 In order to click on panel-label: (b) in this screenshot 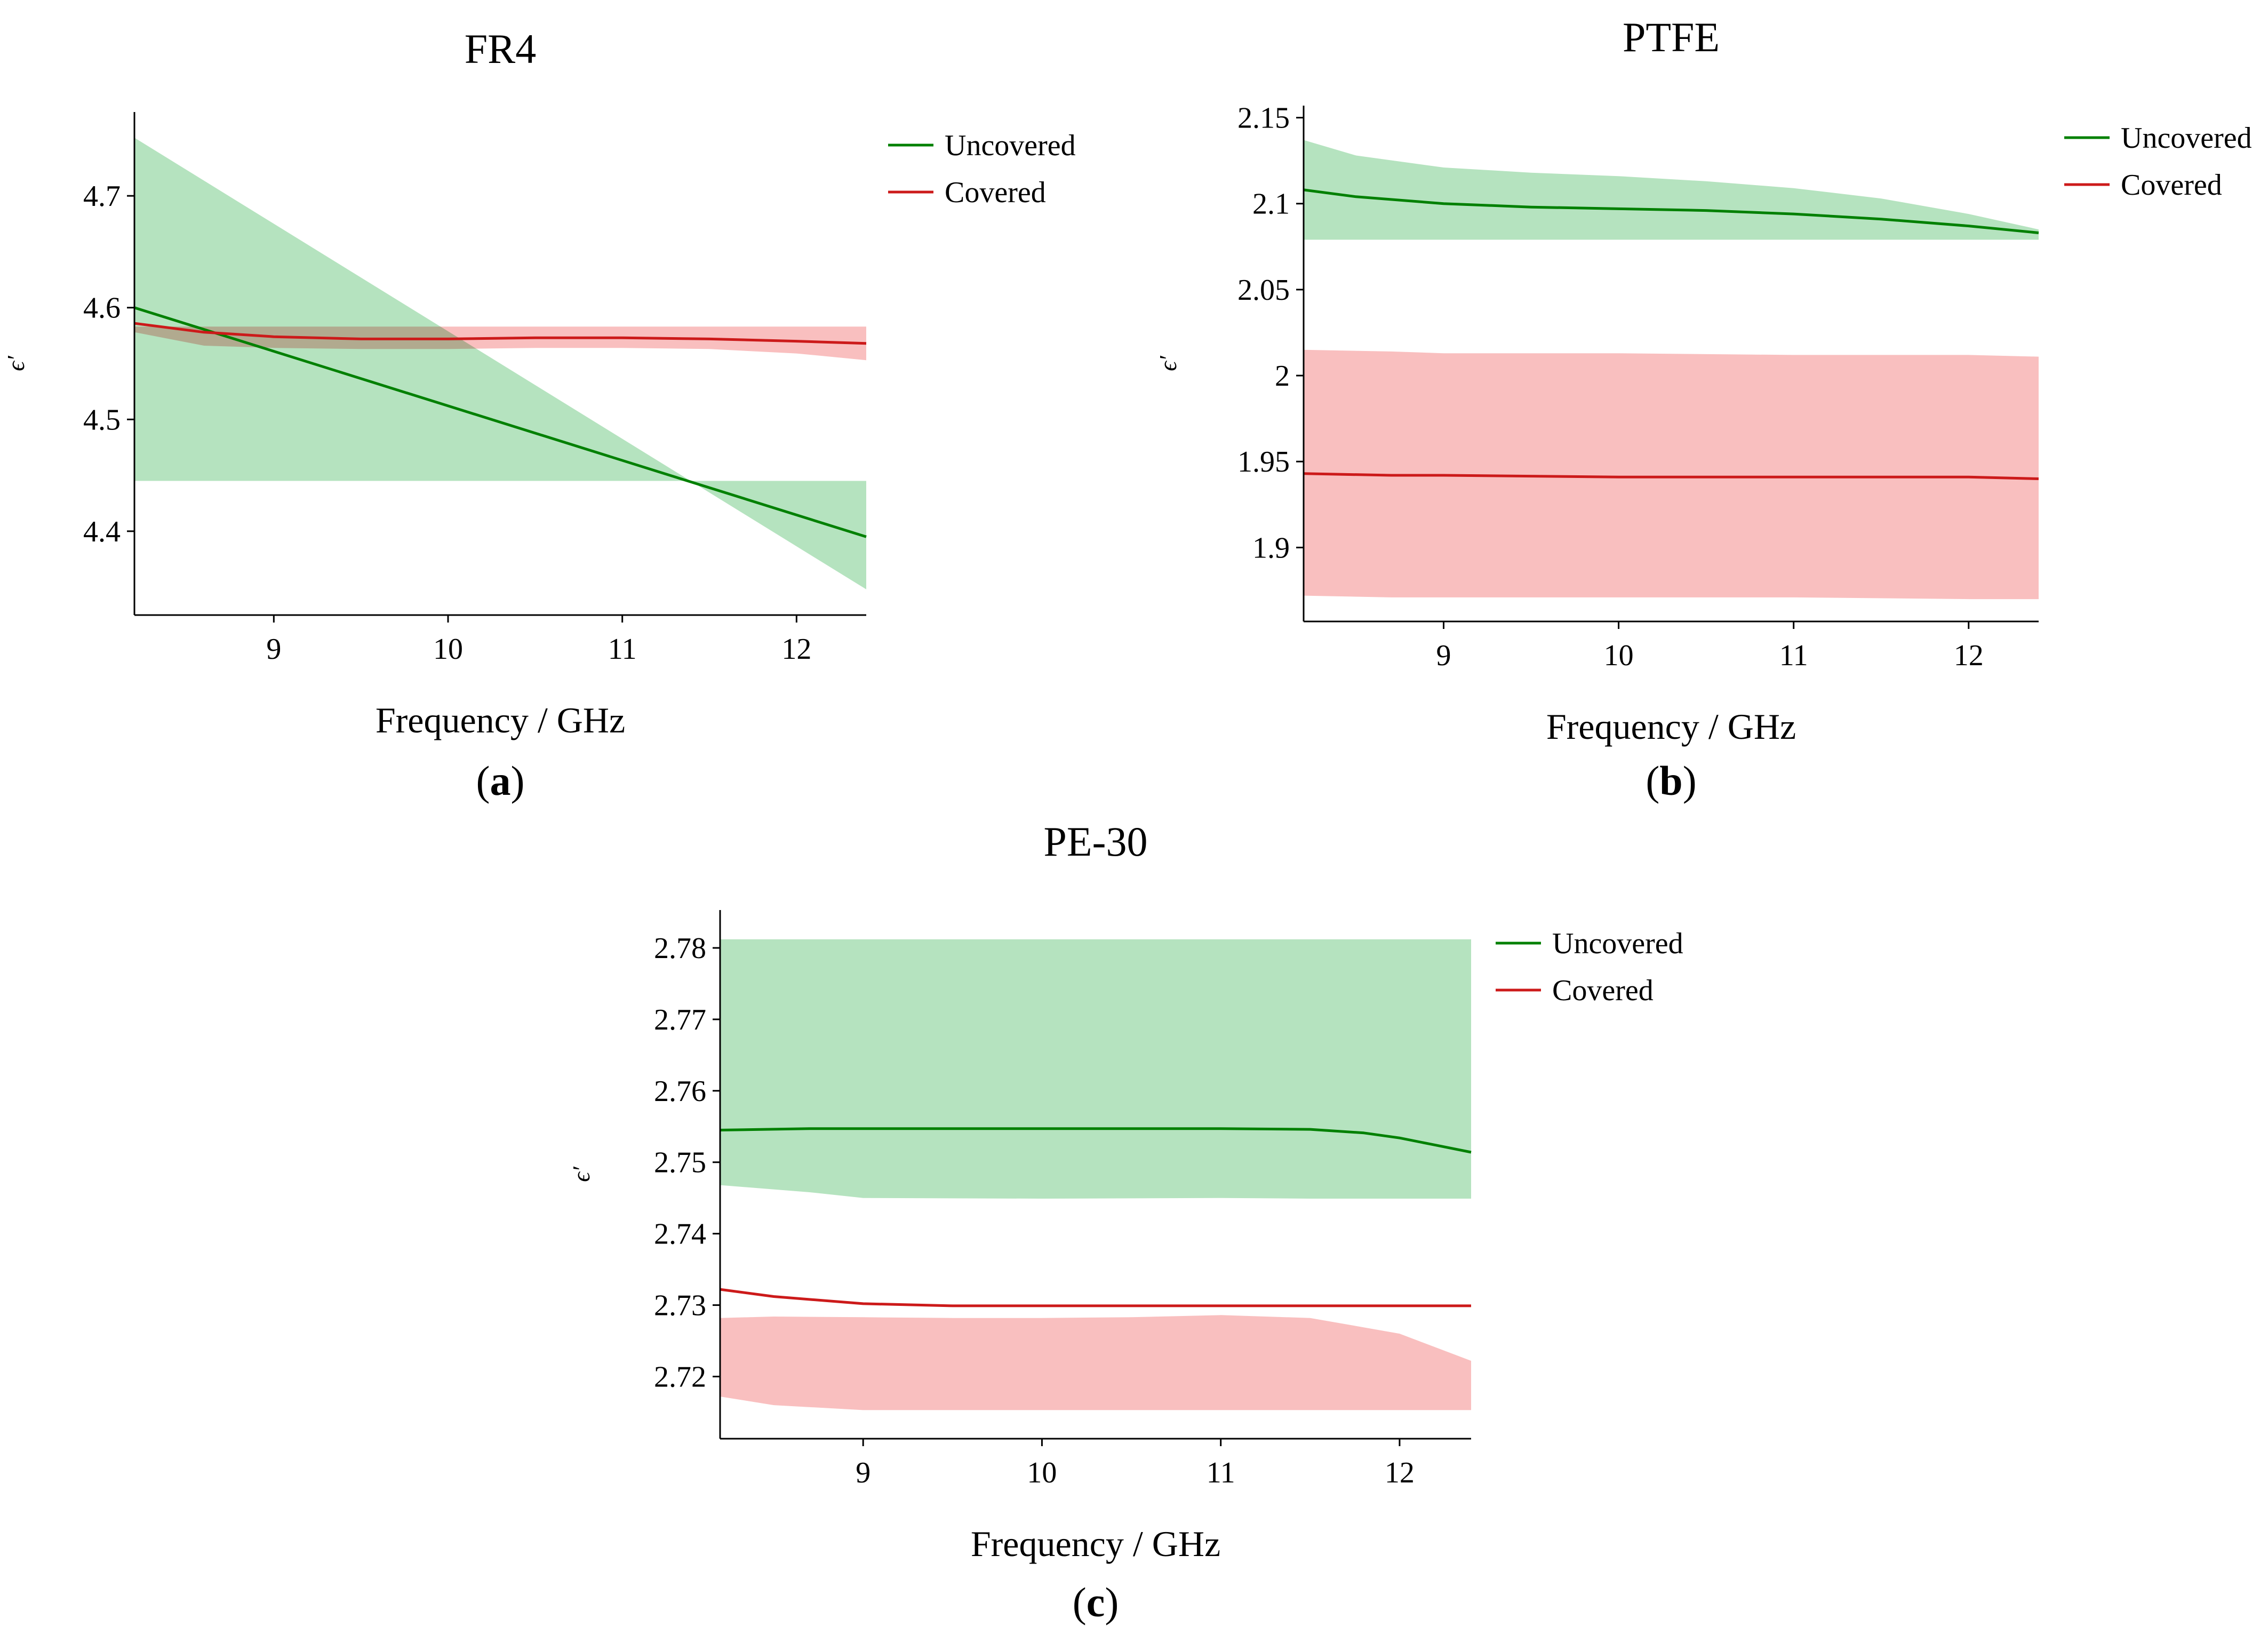, I will do `click(1671, 780)`.